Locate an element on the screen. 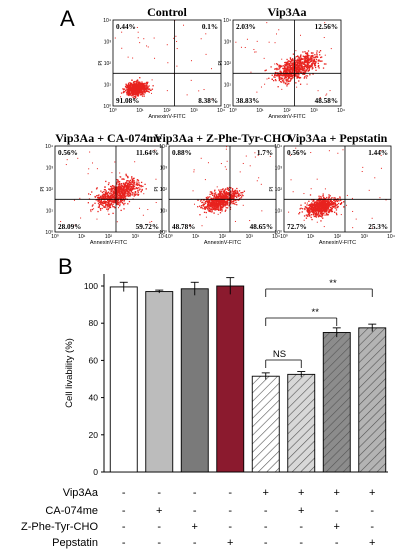 The image size is (418, 550). flow-plot-title: Vip3Aa + Z-Phe-Tyr-CHO is located at coordinates (222, 138).